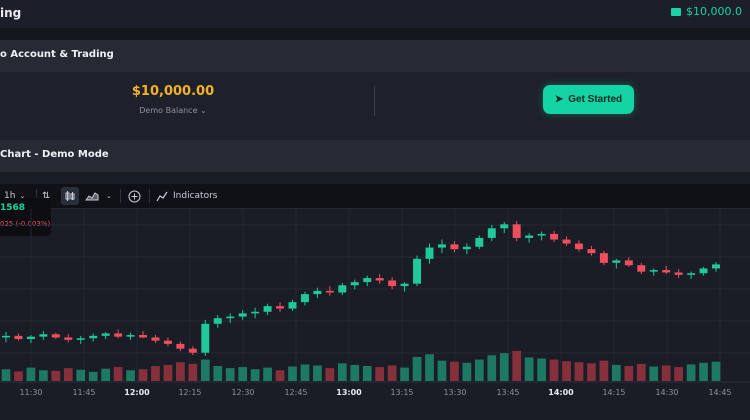  What do you see at coordinates (10, 196) in the screenshot?
I see `interval-label: 1h` at bounding box center [10, 196].